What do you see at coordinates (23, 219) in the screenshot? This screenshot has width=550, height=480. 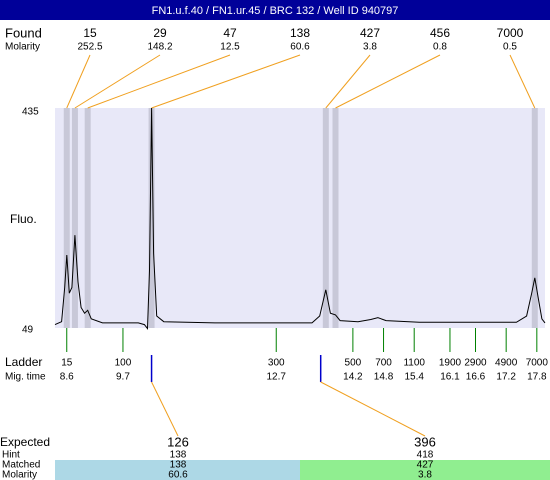 I see `y-axis-label: Fluo.` at bounding box center [23, 219].